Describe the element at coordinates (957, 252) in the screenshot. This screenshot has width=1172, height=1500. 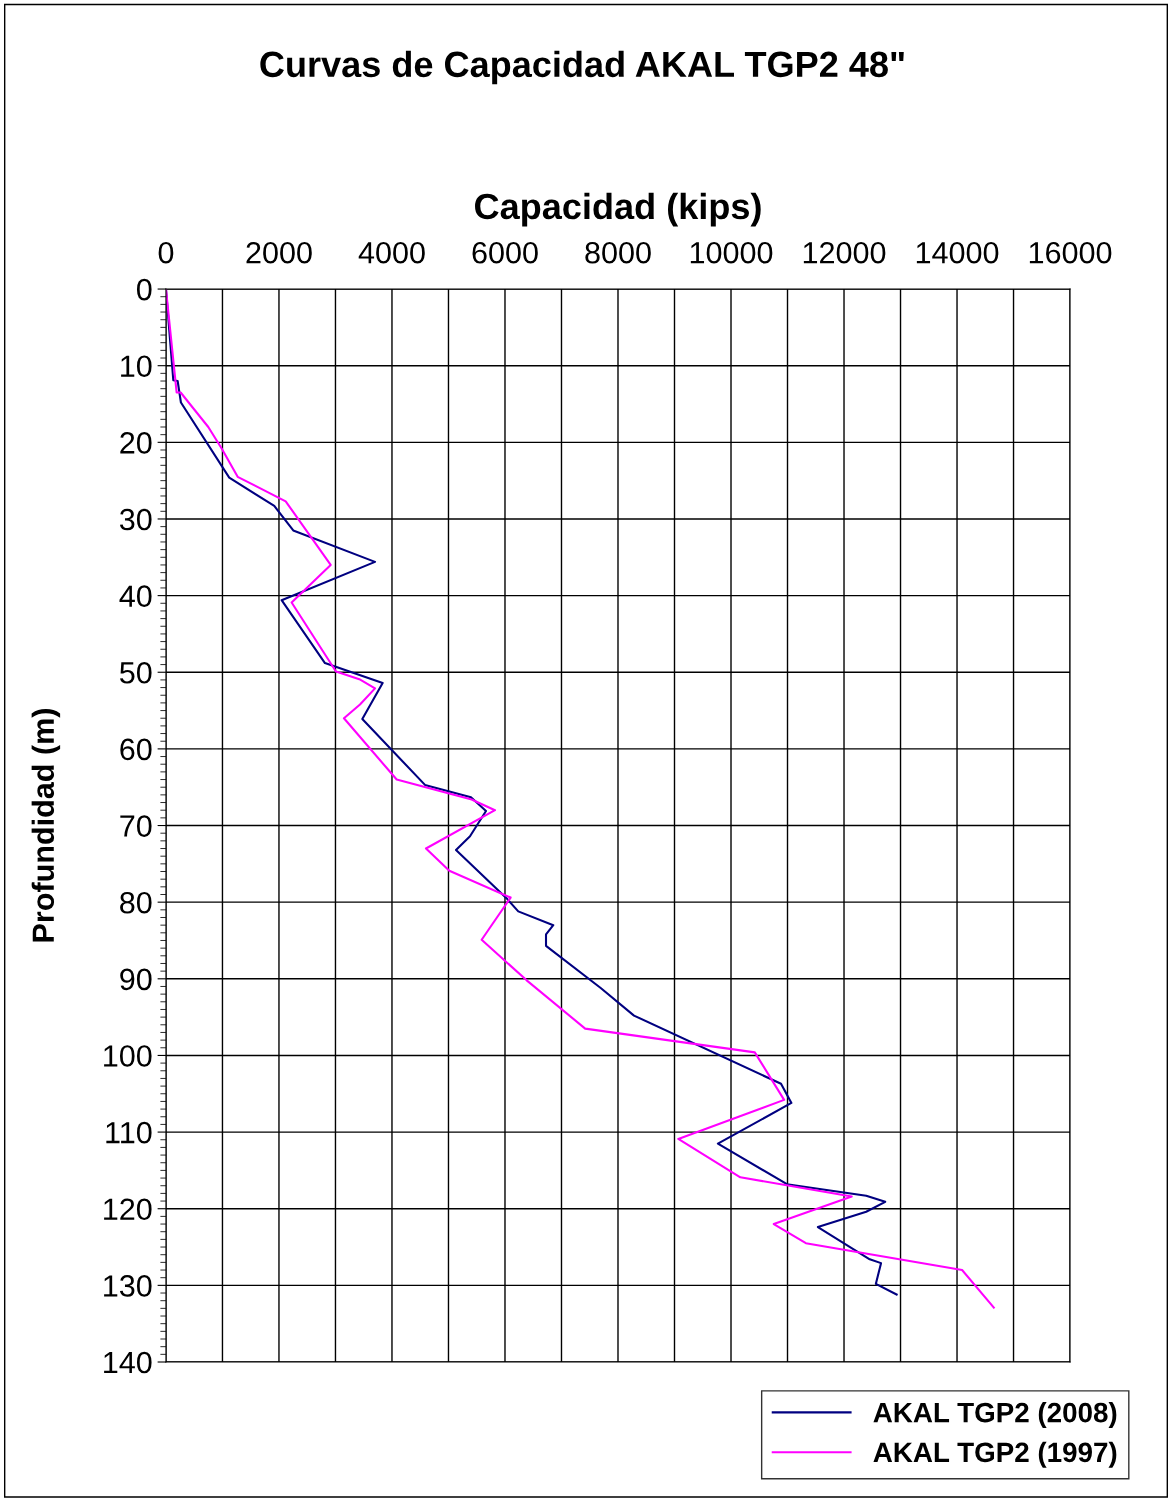
I see `x-tick-label: 14000` at that location.